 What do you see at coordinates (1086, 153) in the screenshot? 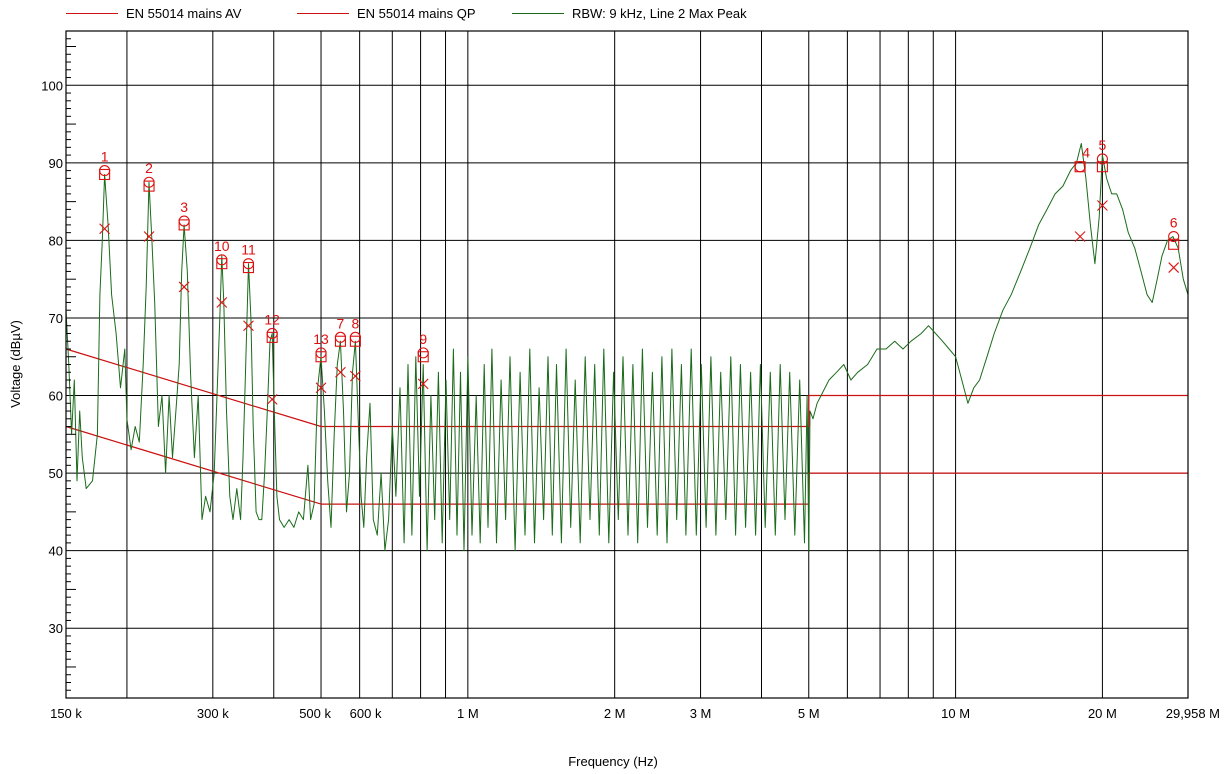
I see `marker-label: 4` at bounding box center [1086, 153].